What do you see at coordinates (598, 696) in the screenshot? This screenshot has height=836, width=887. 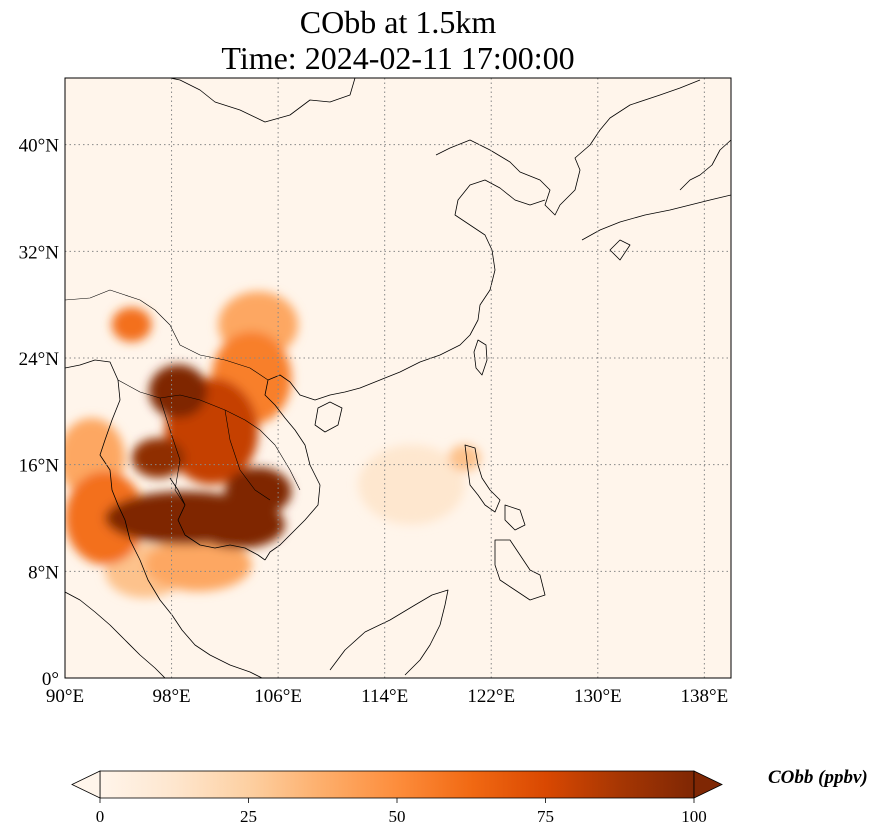 I see `lon-tick-label: 130°E` at bounding box center [598, 696].